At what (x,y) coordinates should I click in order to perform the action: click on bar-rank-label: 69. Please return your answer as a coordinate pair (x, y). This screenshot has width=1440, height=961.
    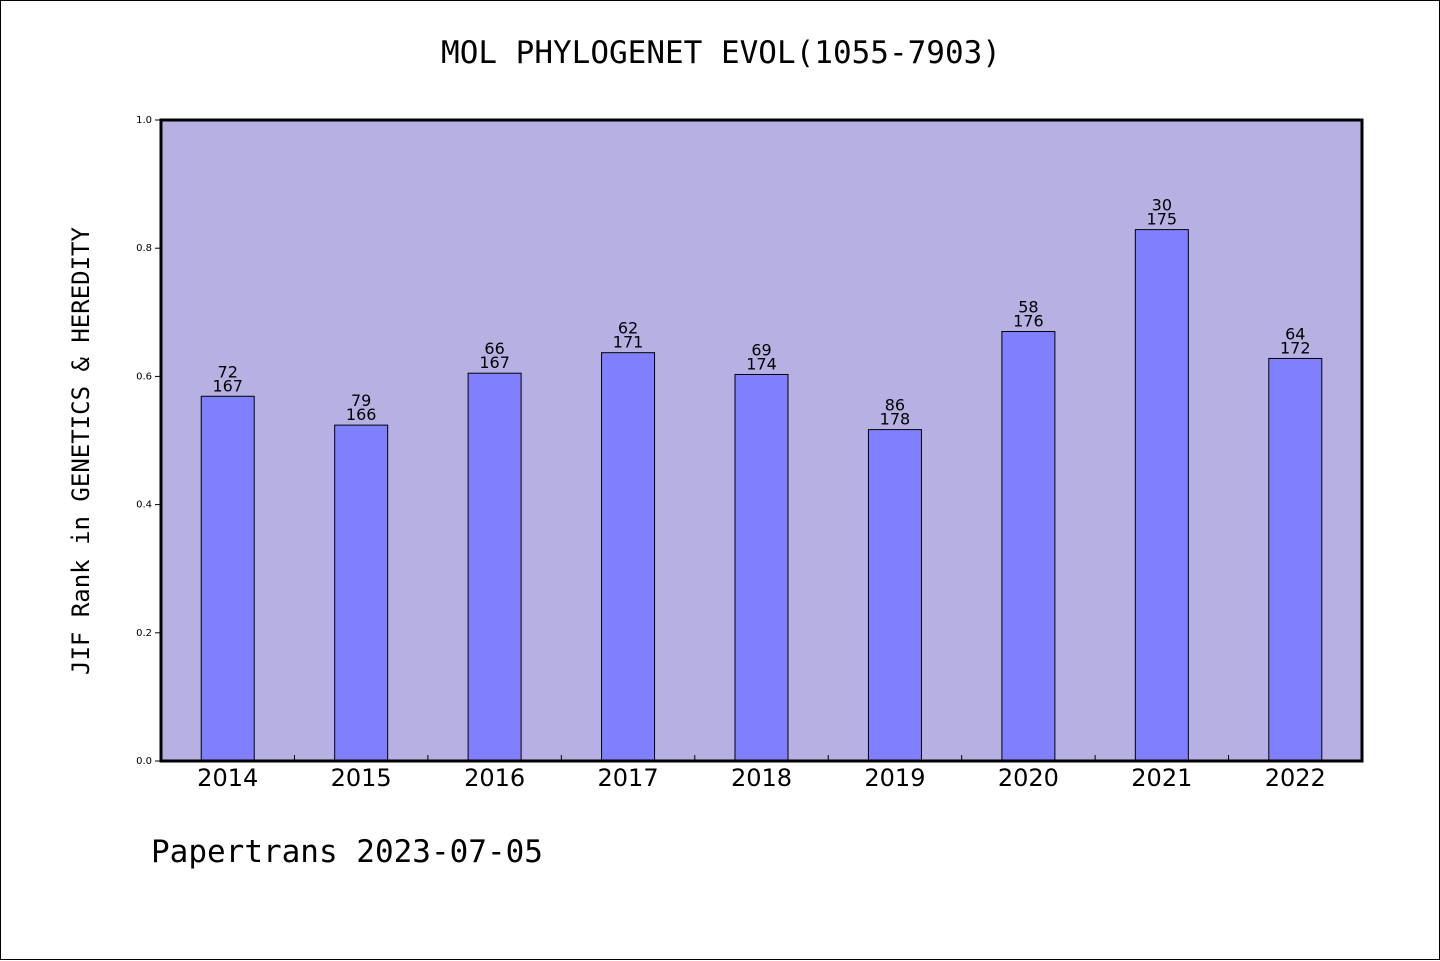
    Looking at the image, I should click on (761, 349).